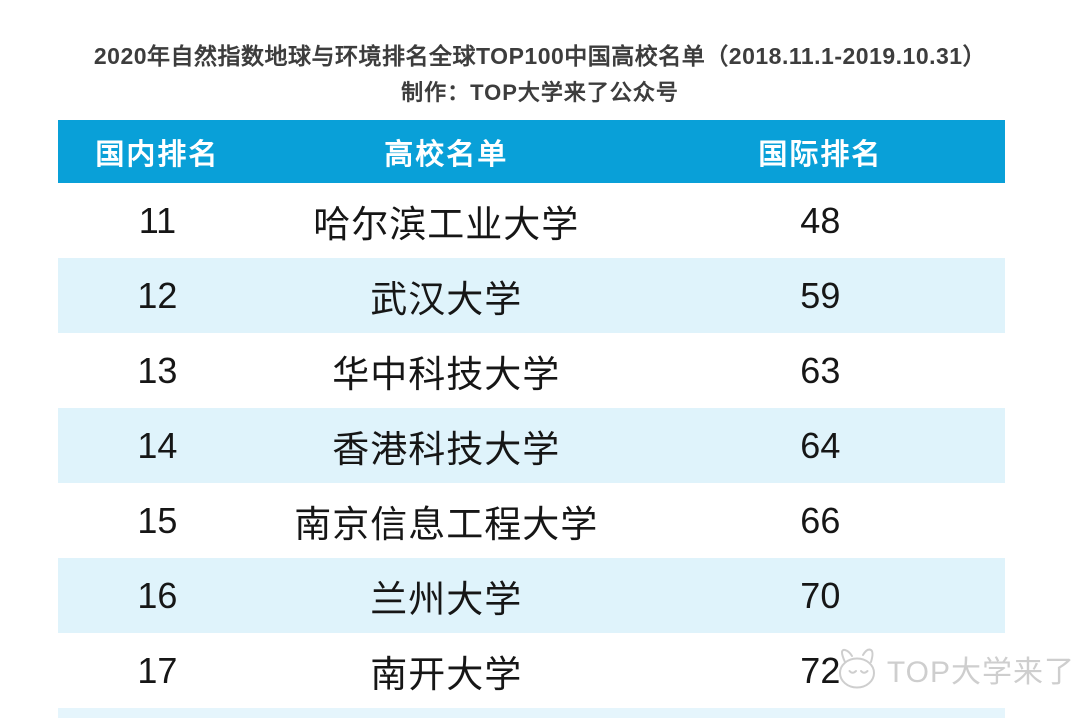 This screenshot has height=718, width=1080. Describe the element at coordinates (531, 595) in the screenshot. I see `table-row: 16 兰州大学 70` at that location.